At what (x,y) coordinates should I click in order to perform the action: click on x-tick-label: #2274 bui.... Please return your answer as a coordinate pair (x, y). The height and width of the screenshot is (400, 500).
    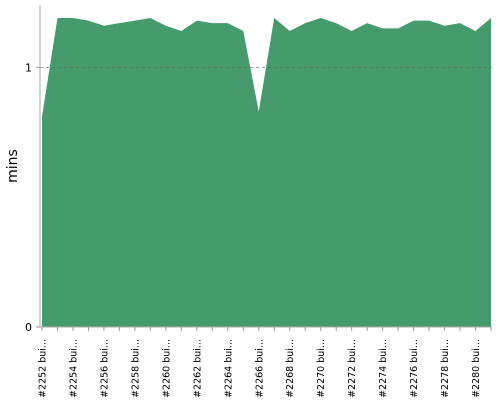
    Looking at the image, I should click on (383, 368).